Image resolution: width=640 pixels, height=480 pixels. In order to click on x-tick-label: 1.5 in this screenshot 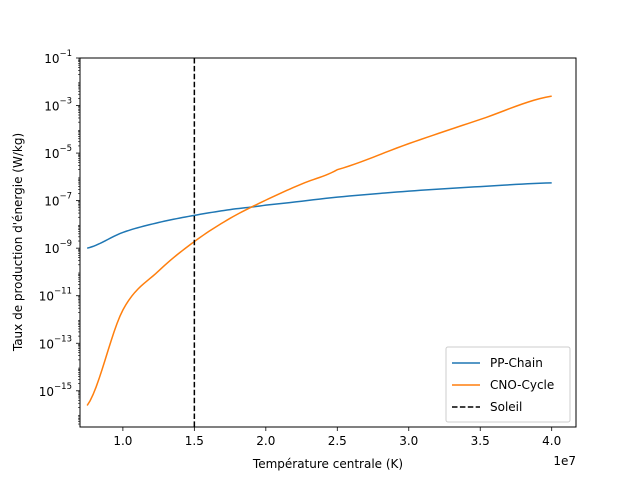, I will do `click(194, 441)`.